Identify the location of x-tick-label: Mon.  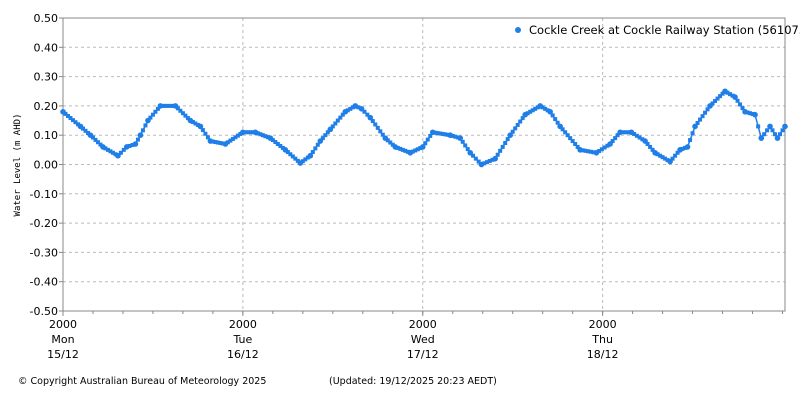
(62, 339).